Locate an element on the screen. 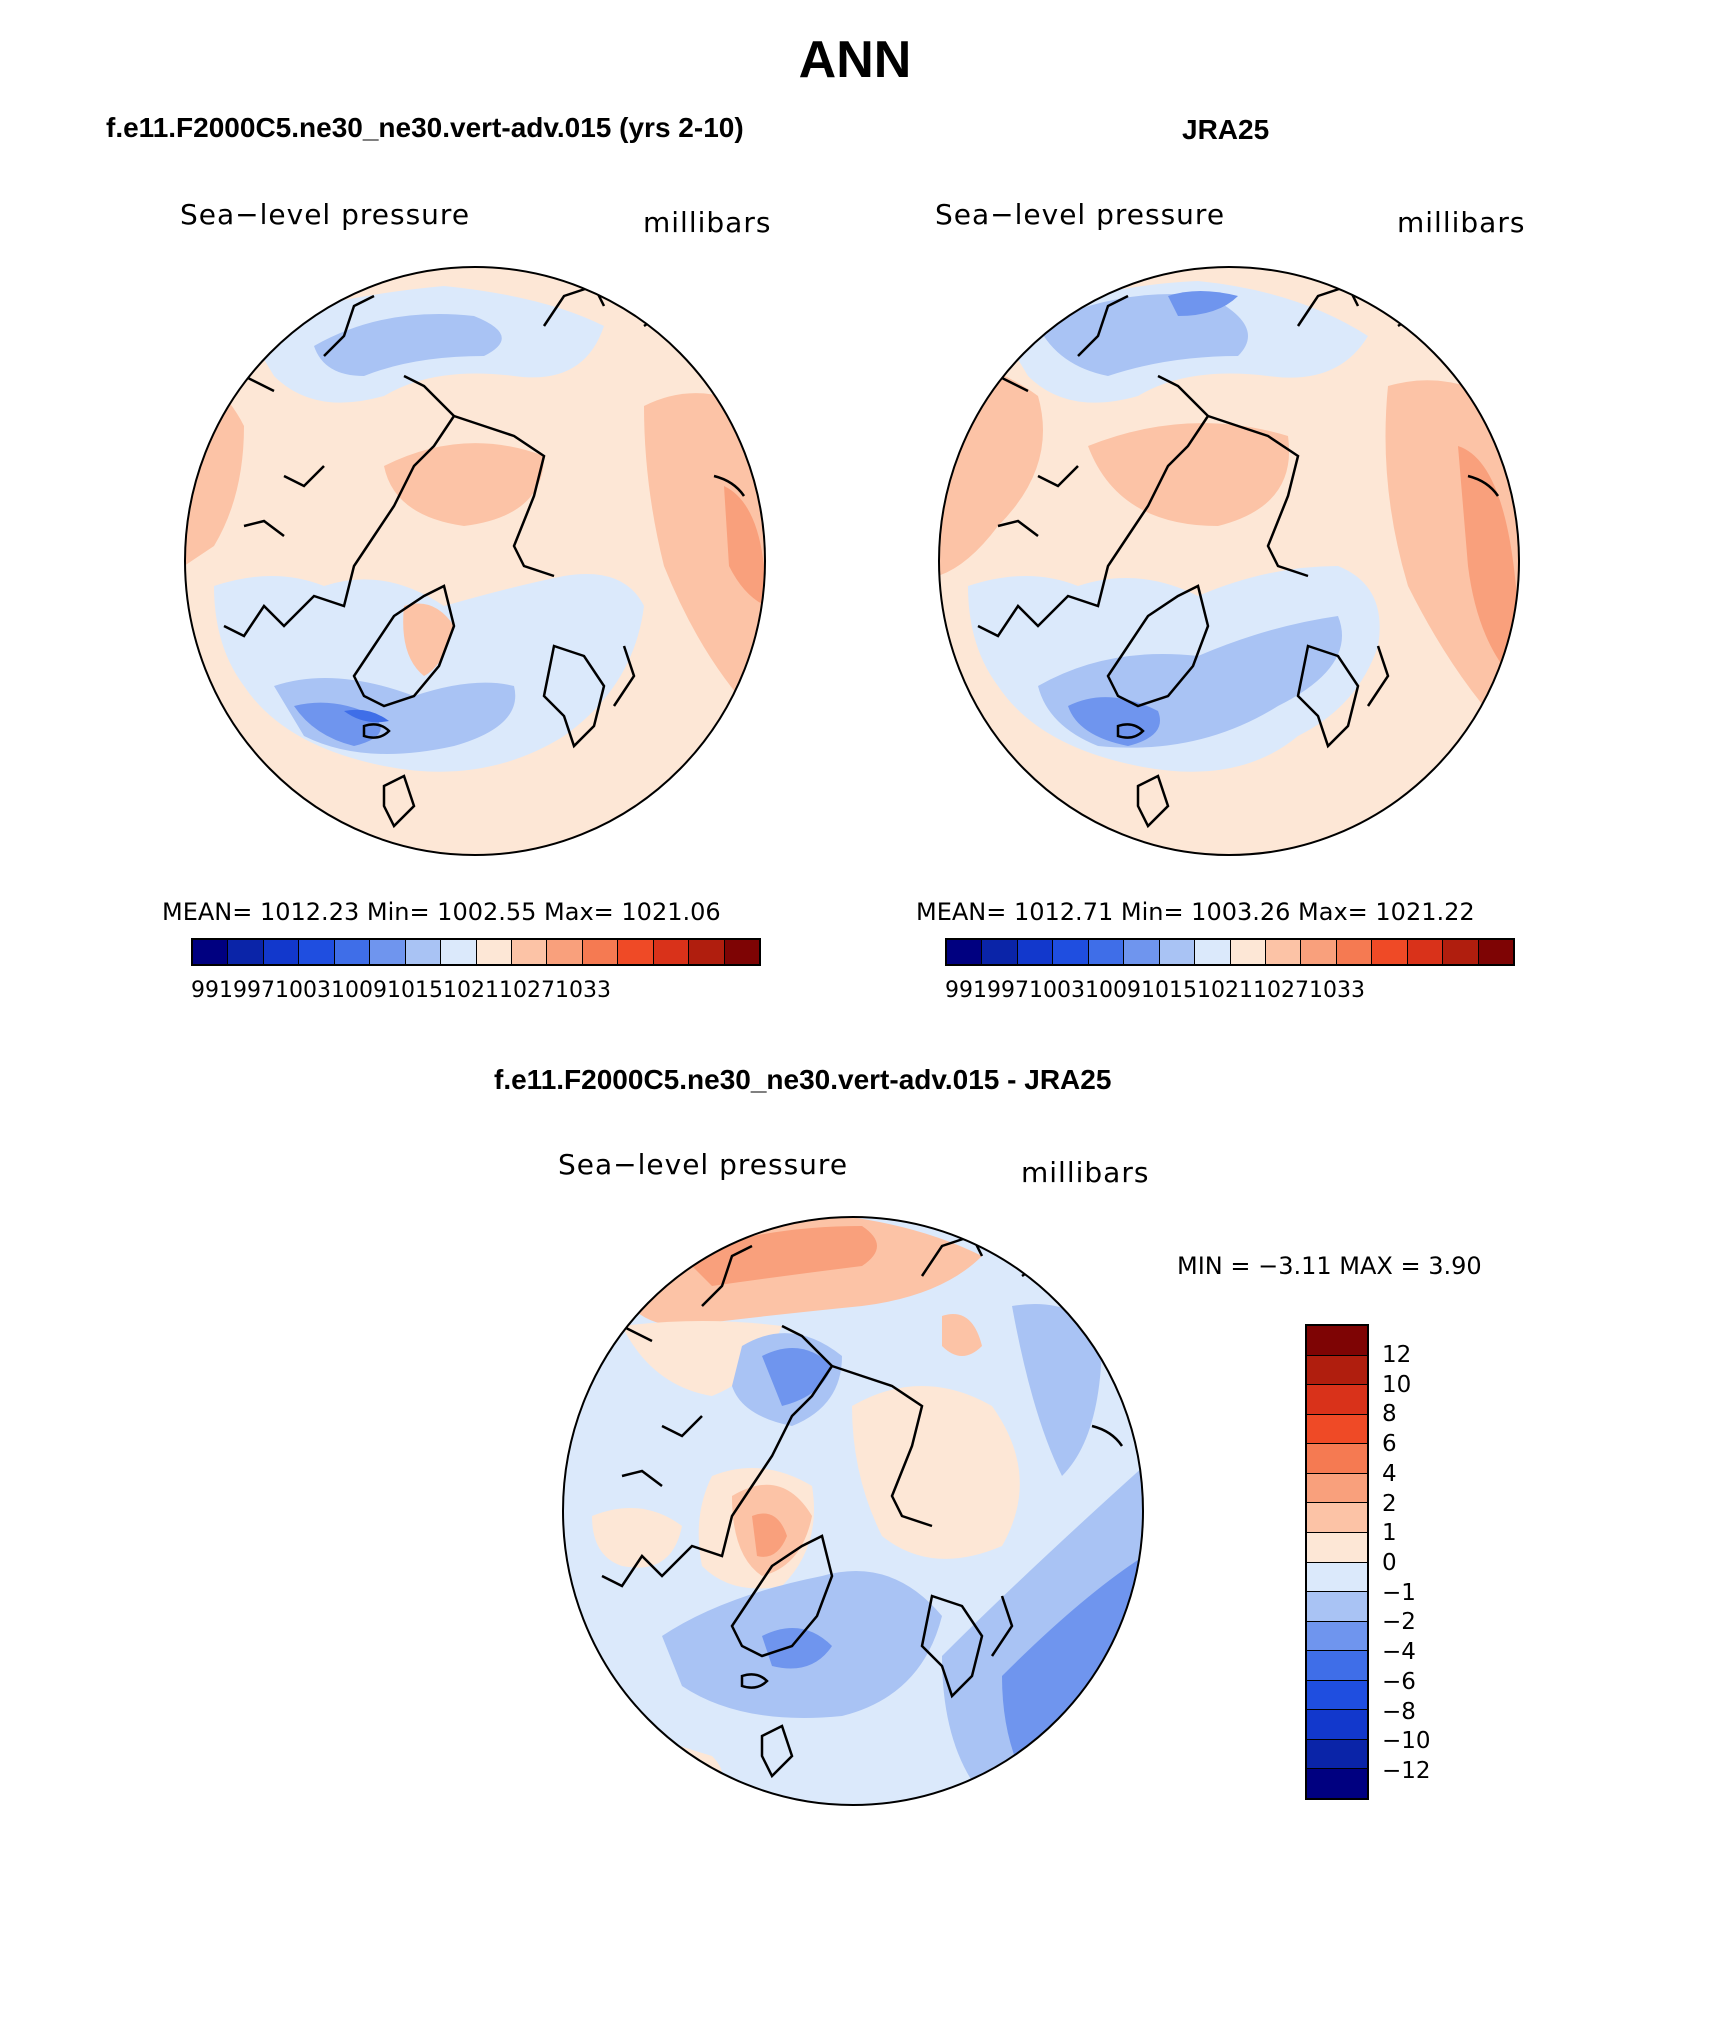 The width and height of the screenshot is (1710, 2033). obs-stats: MEAN= 1012.71 Min= 1003.26 Max= 1021.22 is located at coordinates (1195, 912).